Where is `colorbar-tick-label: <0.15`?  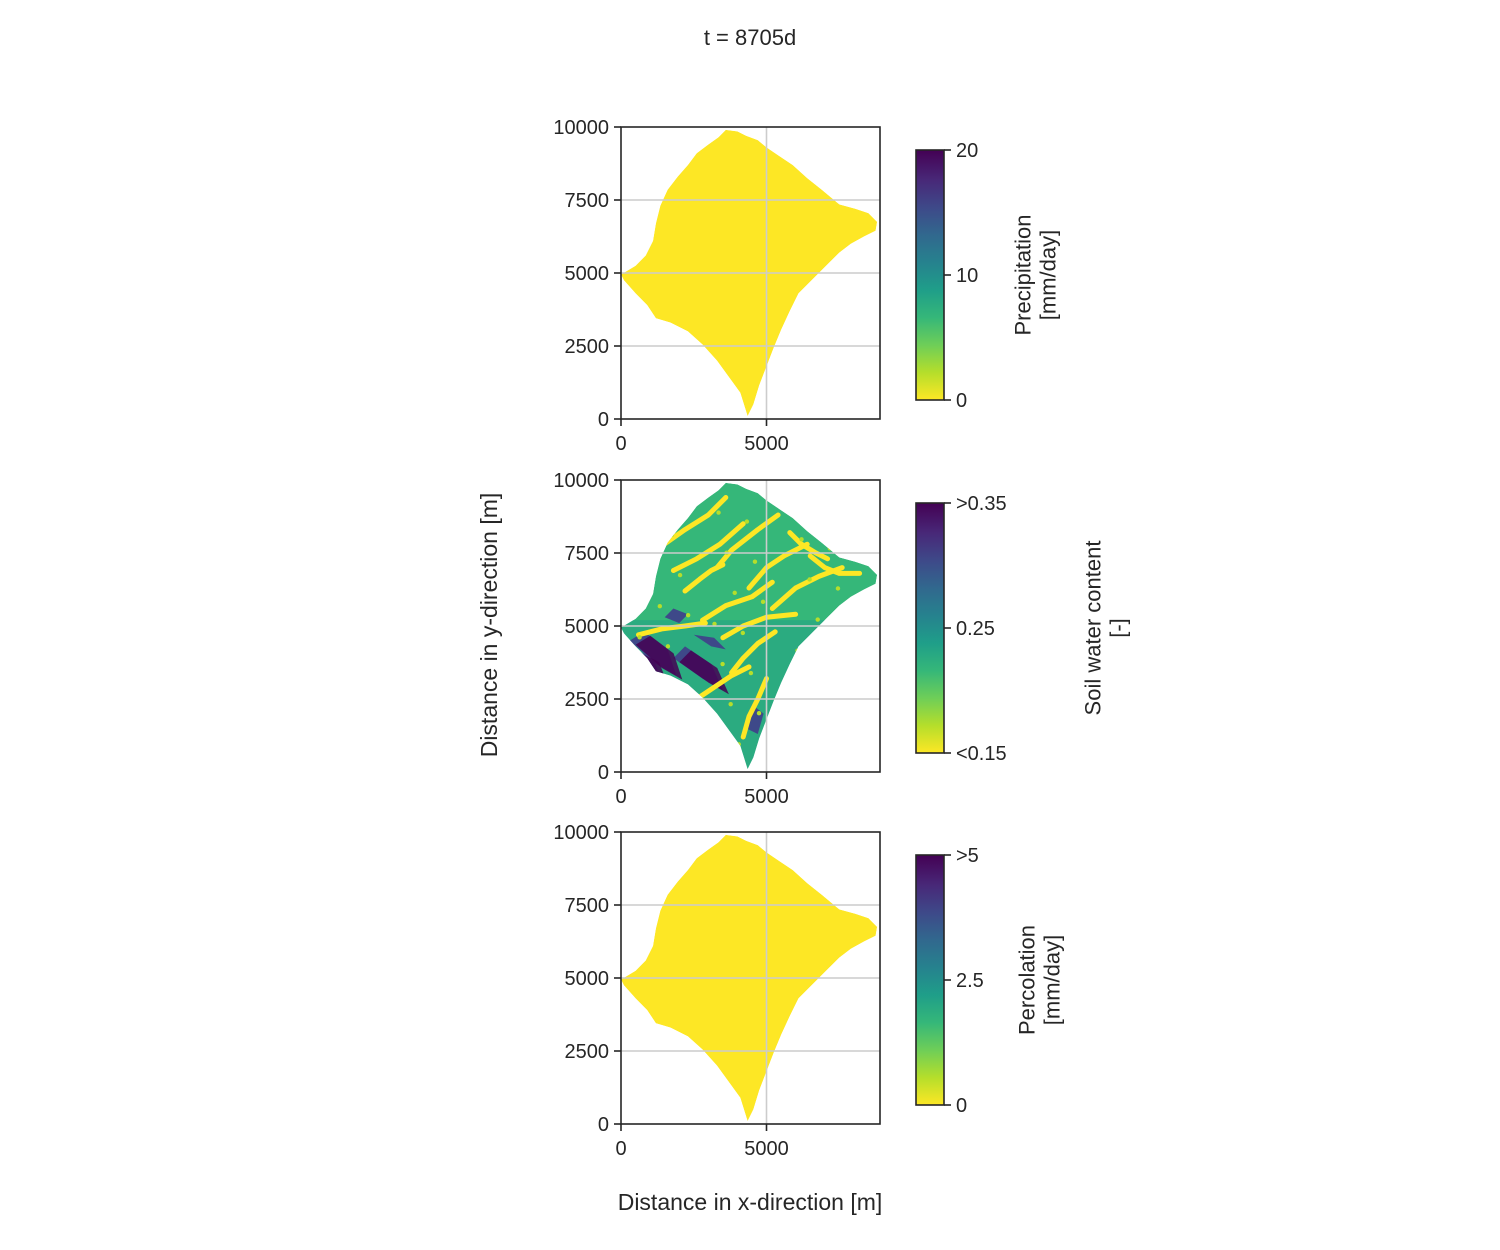
colorbar-tick-label: <0.15 is located at coordinates (981, 754).